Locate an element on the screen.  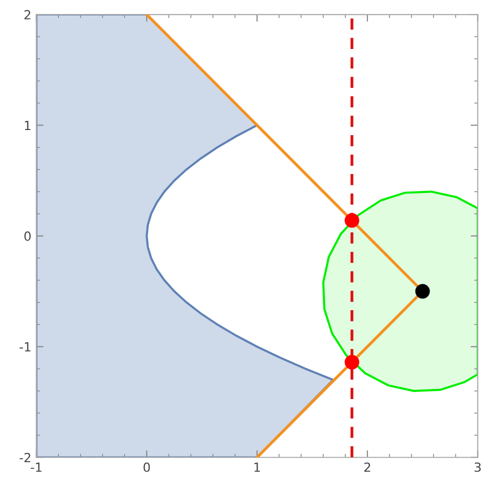
y-tick-label: 1 is located at coordinates (27, 125).